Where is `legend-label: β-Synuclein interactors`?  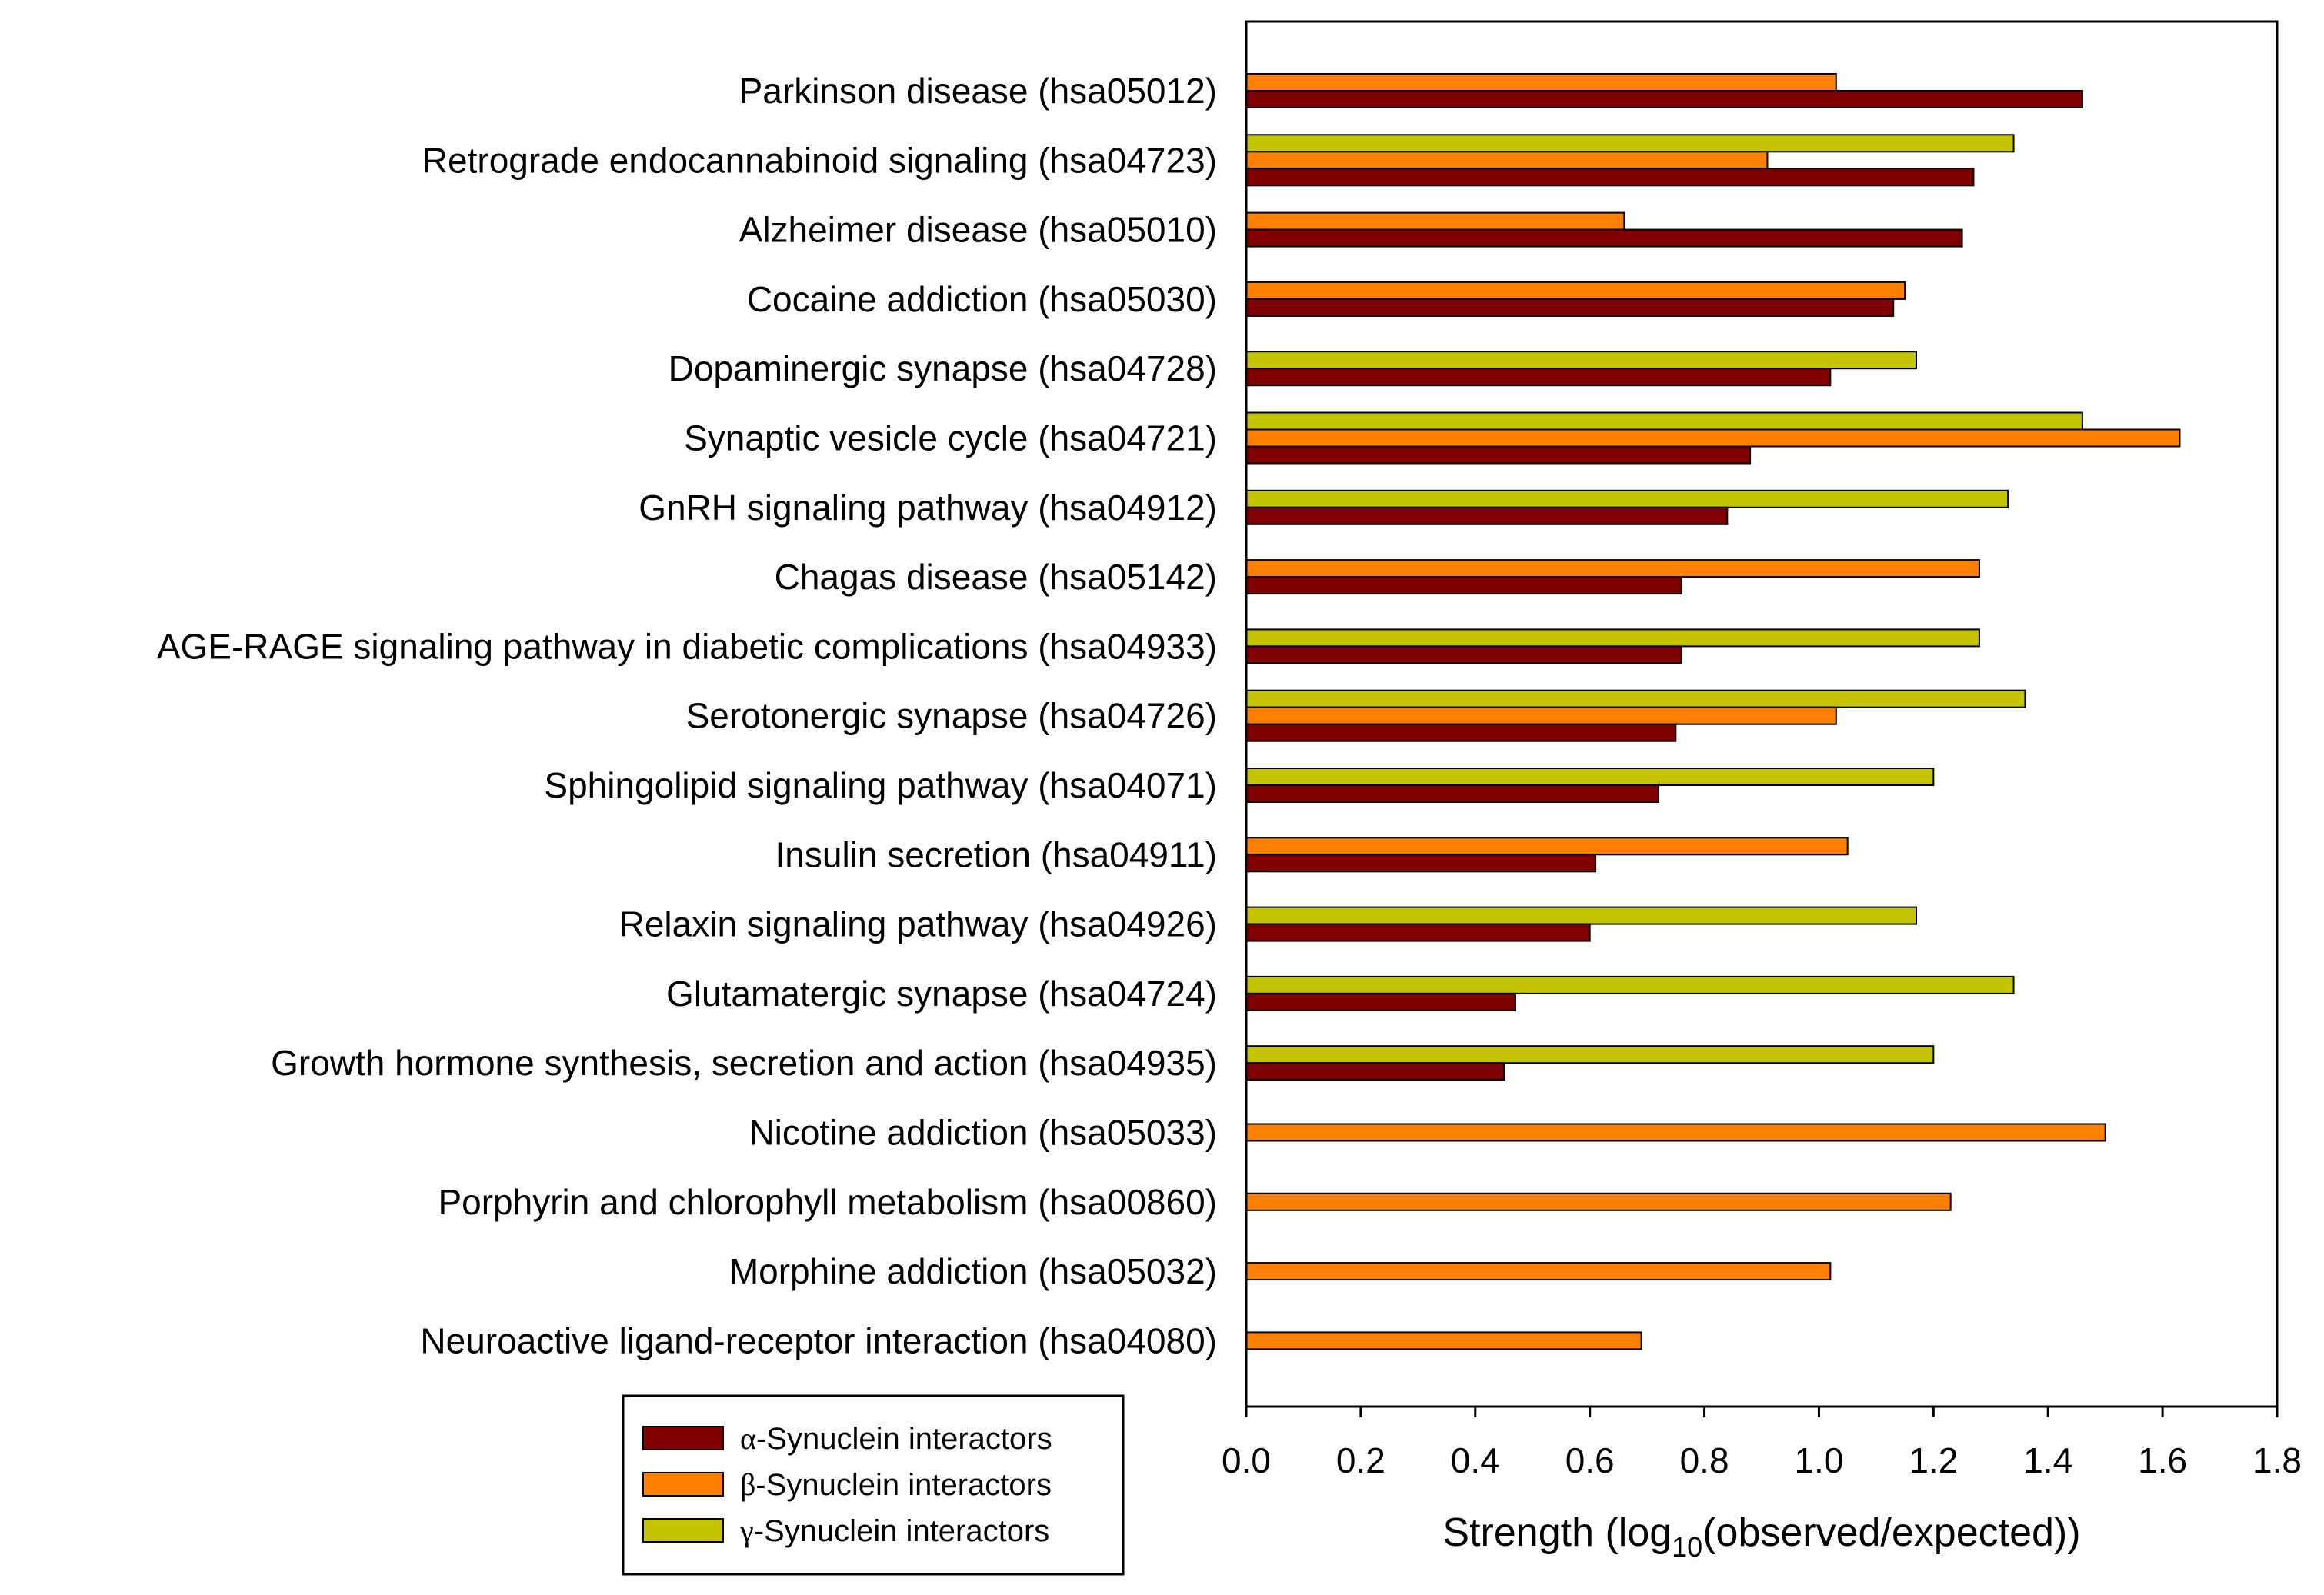 legend-label: β-Synuclein interactors is located at coordinates (896, 1485).